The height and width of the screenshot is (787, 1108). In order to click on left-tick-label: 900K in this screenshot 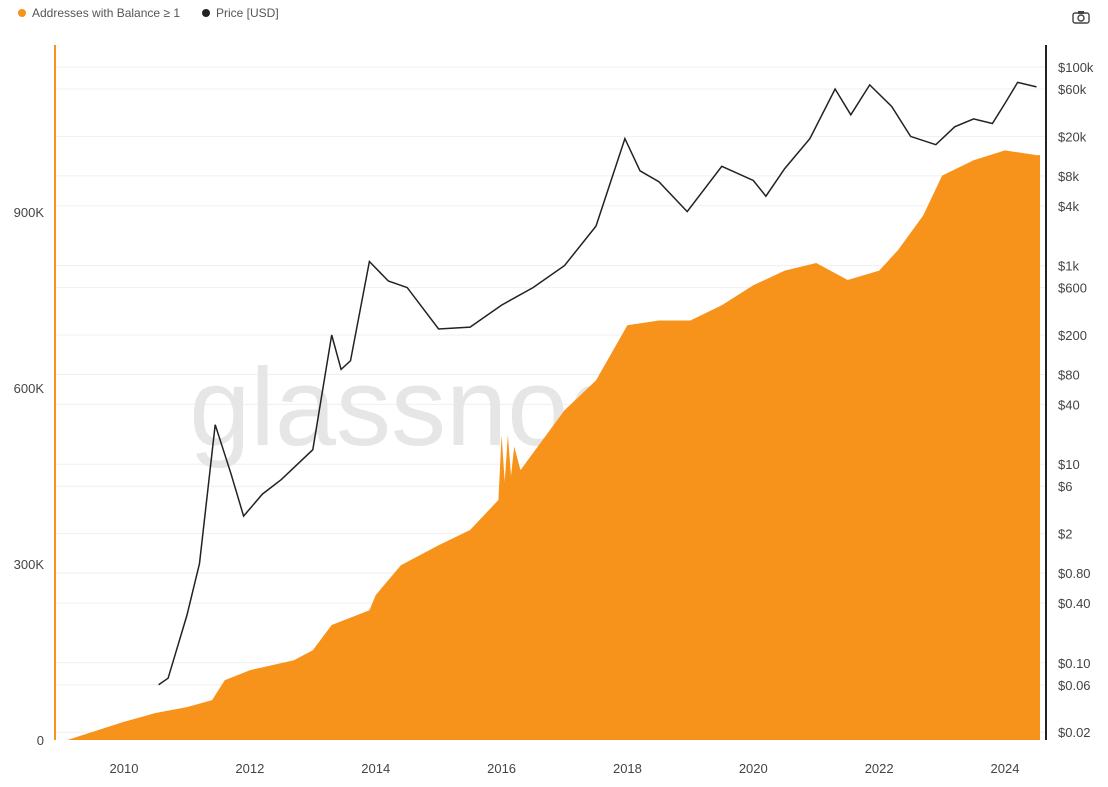, I will do `click(29, 212)`.